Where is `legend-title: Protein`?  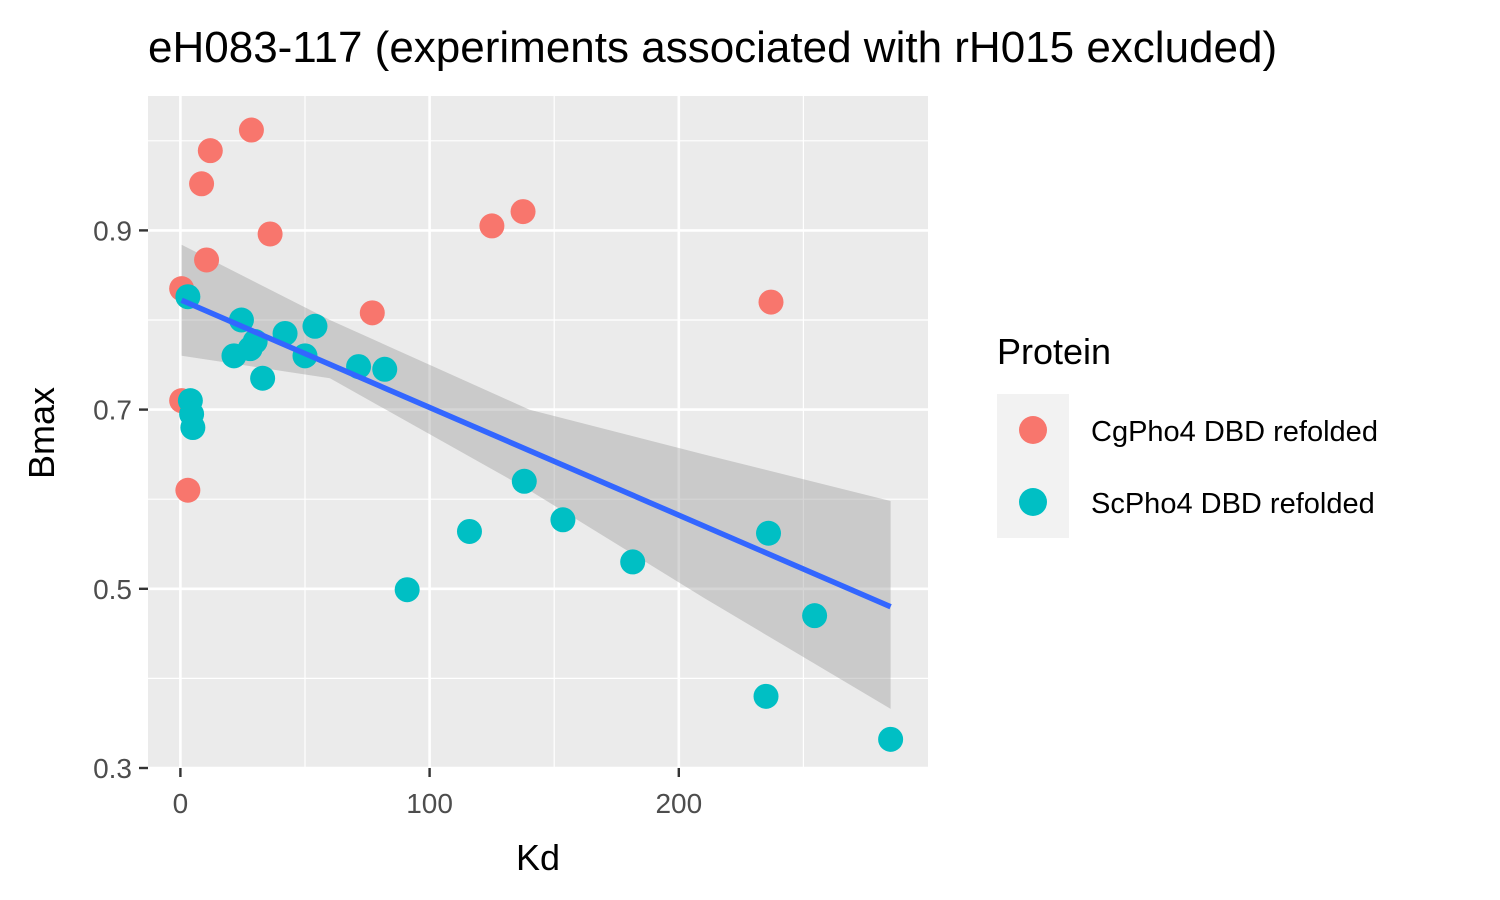
legend-title: Protein is located at coordinates (1054, 351).